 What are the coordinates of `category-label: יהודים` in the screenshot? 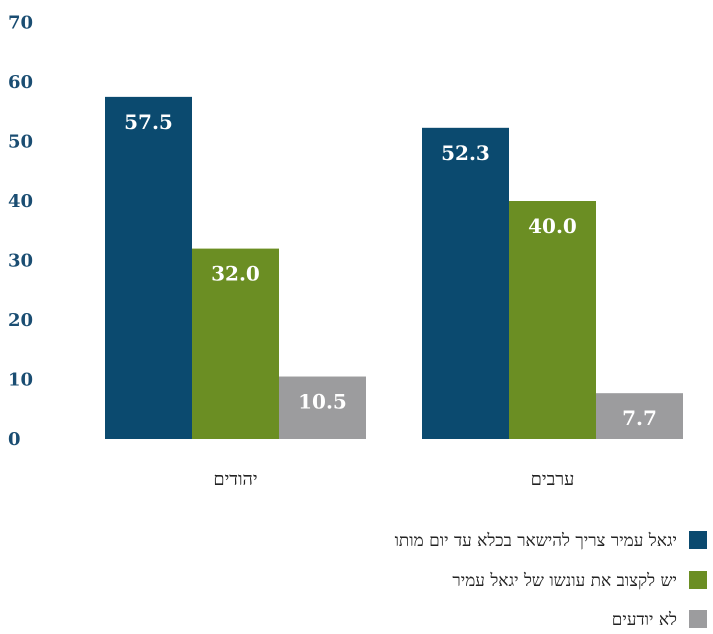 It's located at (235, 479).